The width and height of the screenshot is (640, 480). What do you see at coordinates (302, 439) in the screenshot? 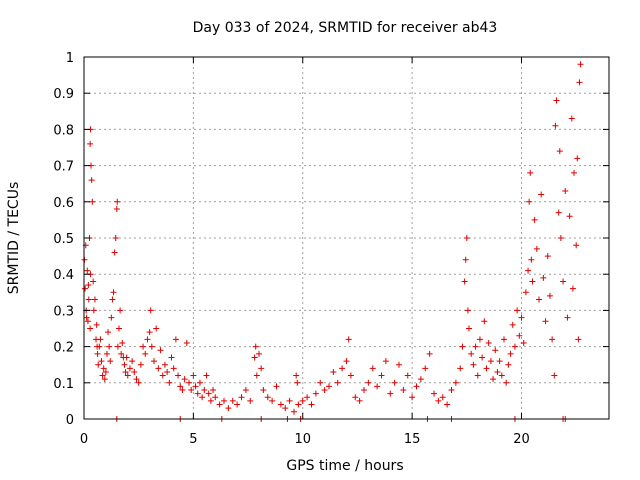
I see `x-tick-label: 10` at bounding box center [302, 439].